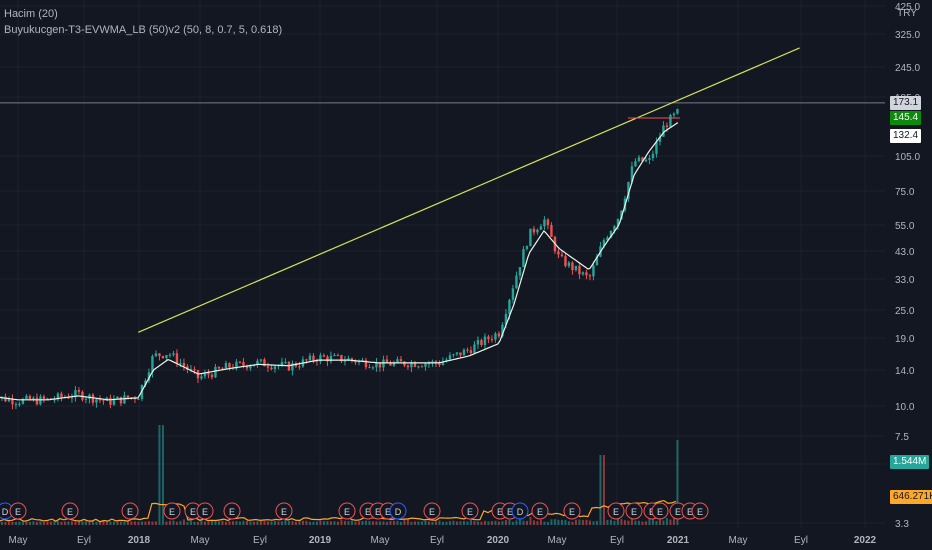 The image size is (932, 550). I want to click on ma-white-tag: 132.4, so click(906, 136).